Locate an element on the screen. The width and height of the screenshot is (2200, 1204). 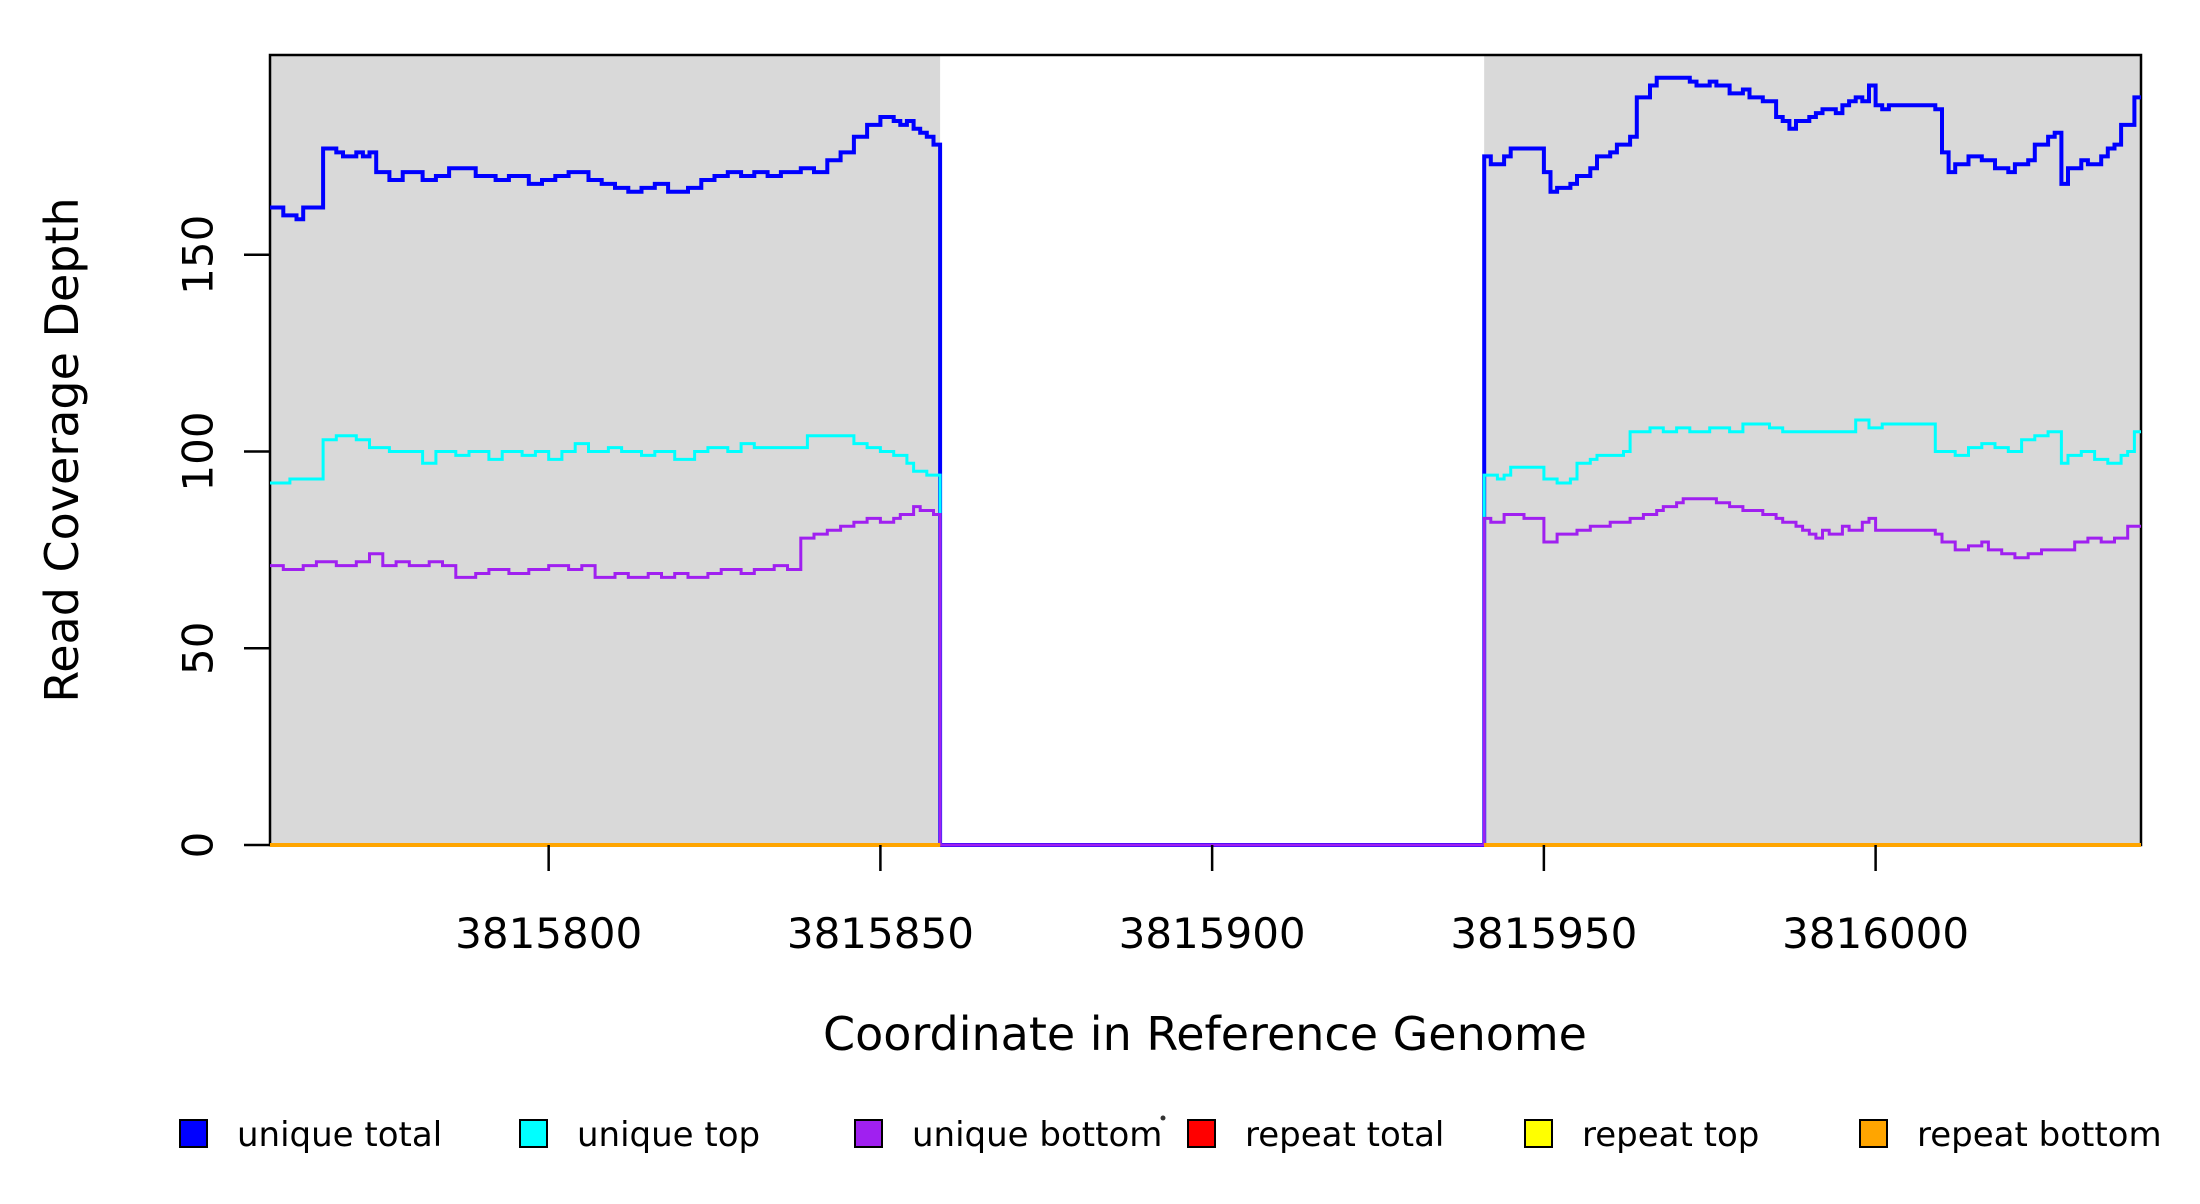
legend-label: unique total is located at coordinates (339, 1135).